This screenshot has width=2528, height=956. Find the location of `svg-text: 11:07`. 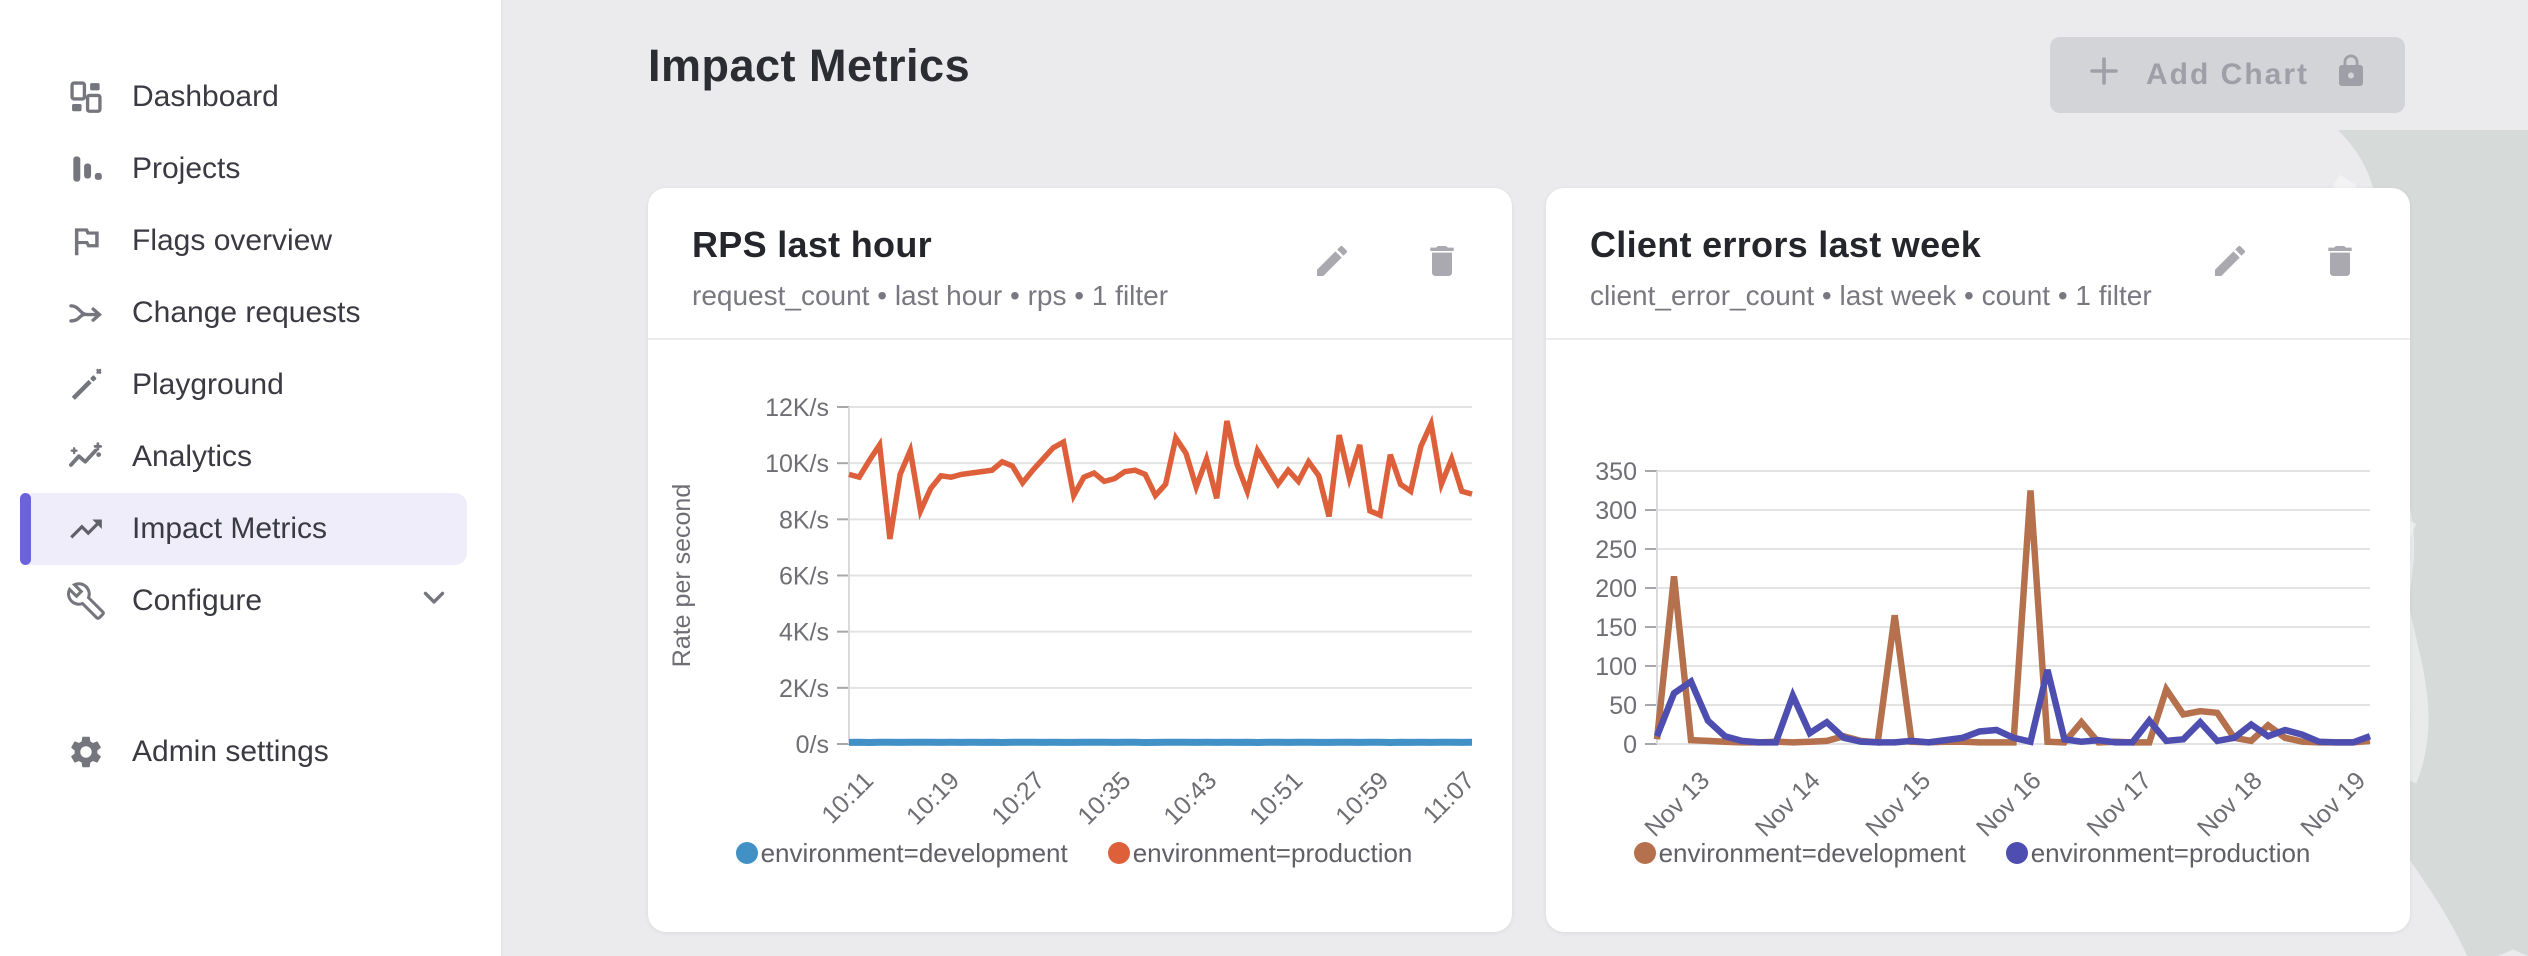

svg-text: 11:07 is located at coordinates (1449, 797).